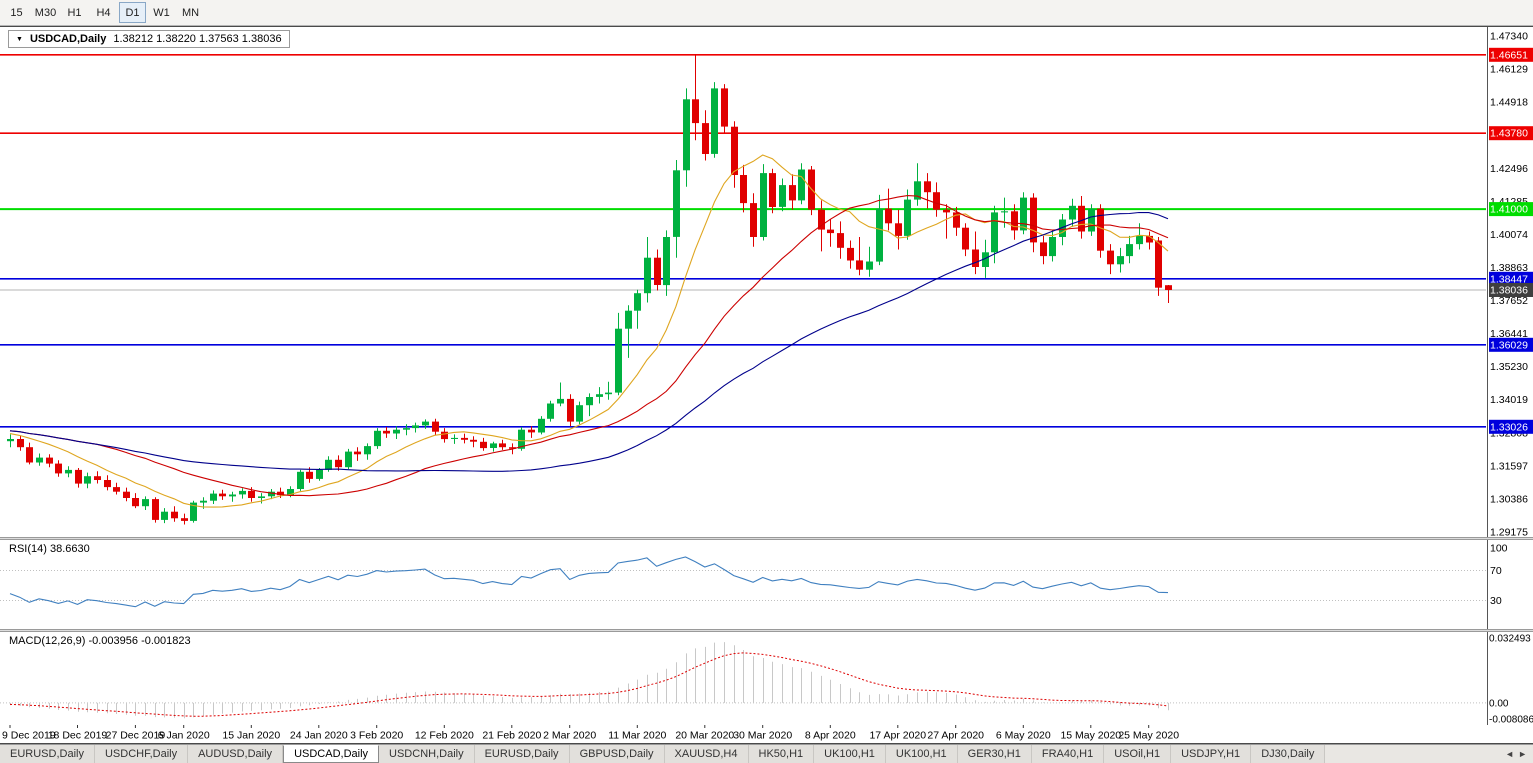  I want to click on macd-pane: 0.032493 0.00 -0.008086, so click(766, 678).